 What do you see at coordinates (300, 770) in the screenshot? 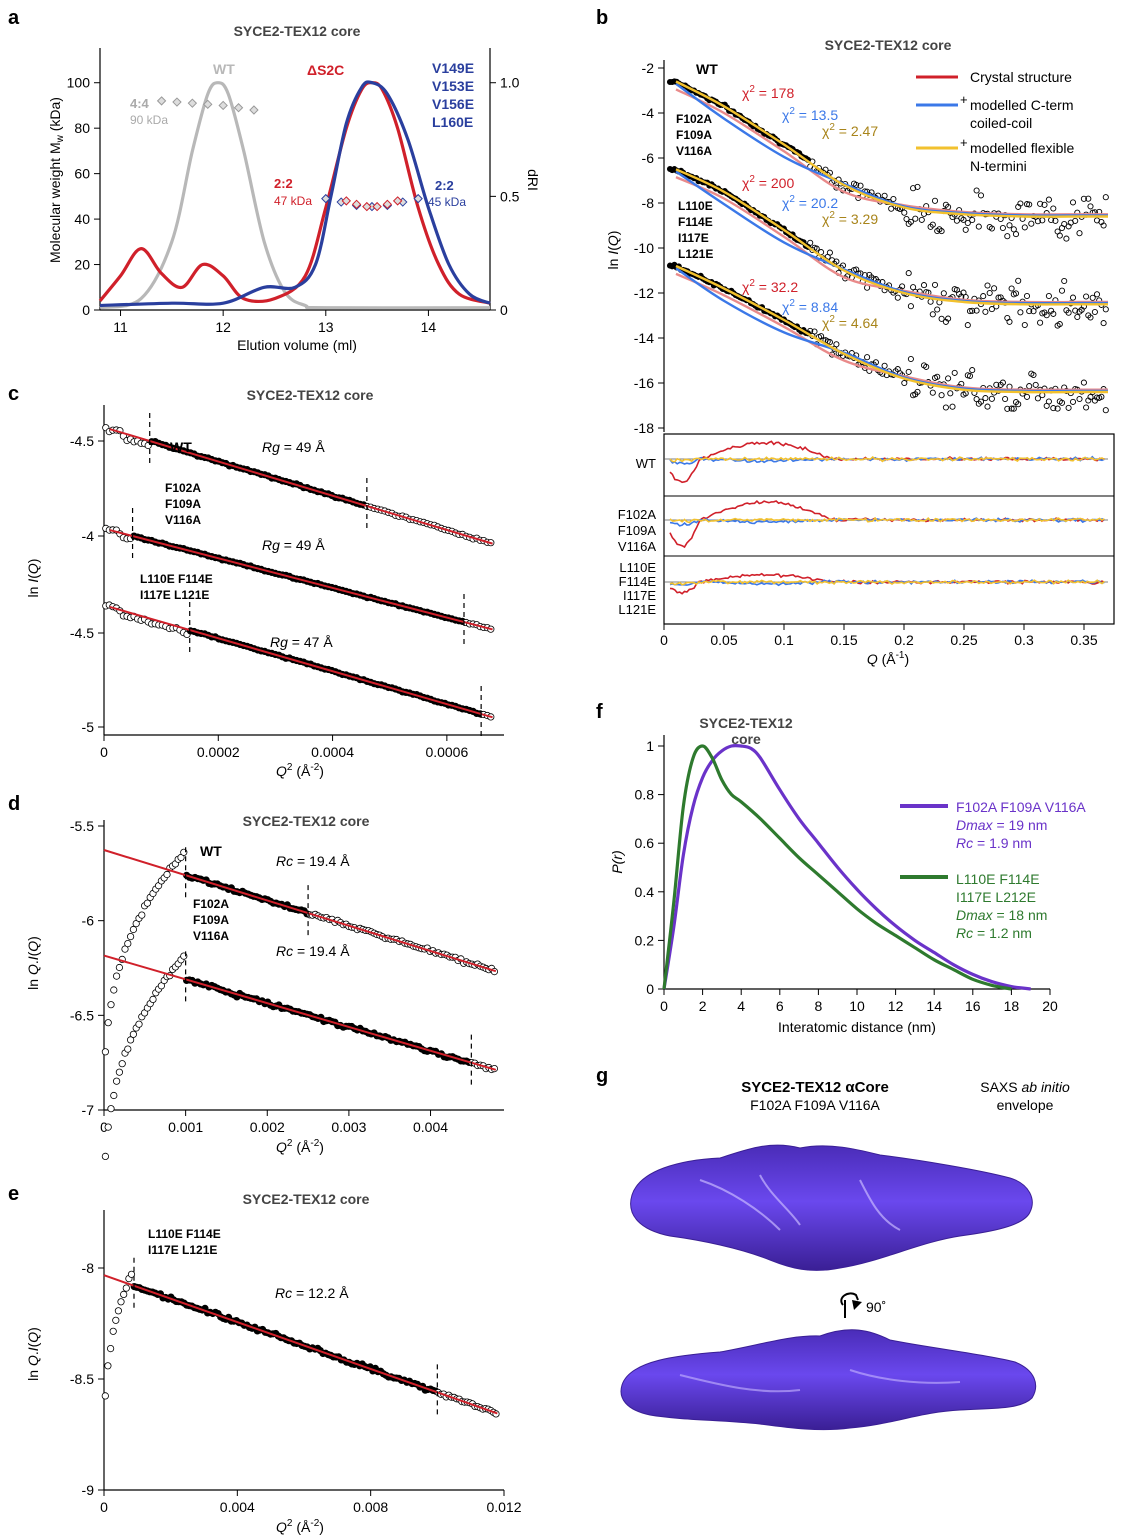
I see `panel-c-xlabel: Q2 (Å-2)` at bounding box center [300, 770].